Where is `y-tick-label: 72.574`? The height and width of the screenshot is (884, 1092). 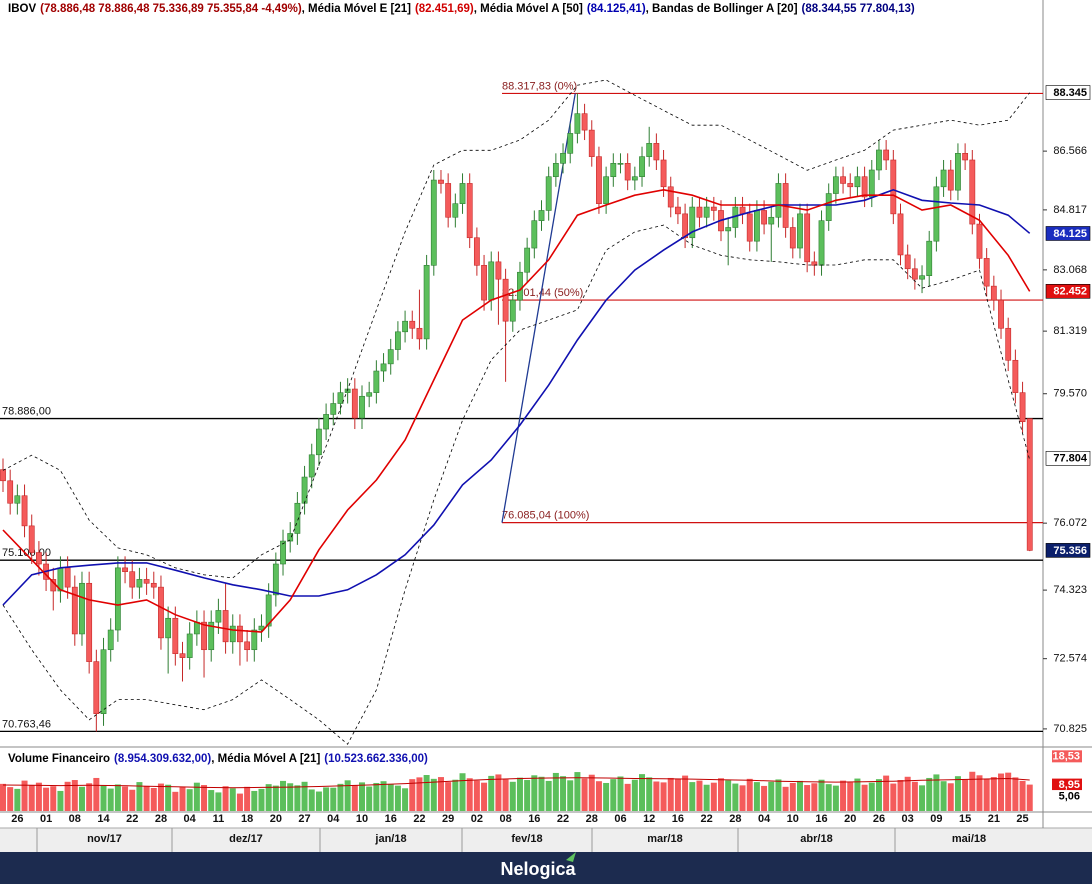 y-tick-label: 72.574 is located at coordinates (1070, 659).